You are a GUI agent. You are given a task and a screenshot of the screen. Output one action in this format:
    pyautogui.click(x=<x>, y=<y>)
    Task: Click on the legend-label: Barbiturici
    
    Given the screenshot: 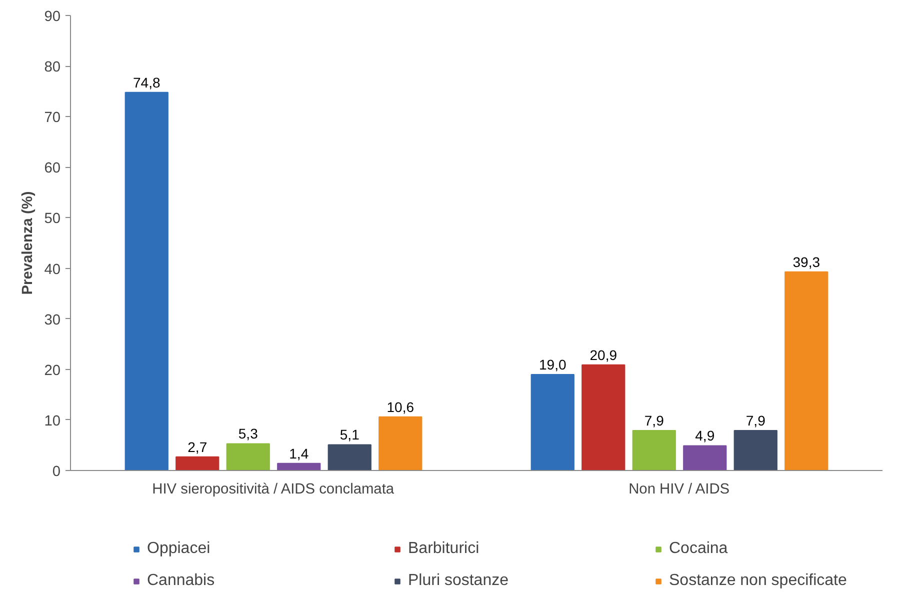 What is the action you would take?
    pyautogui.click(x=444, y=549)
    